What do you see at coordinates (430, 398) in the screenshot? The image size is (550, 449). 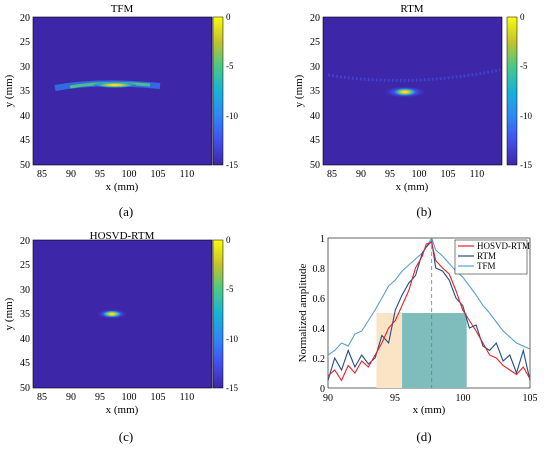 I see `panel-d-xticks: 90 95 100 105` at bounding box center [430, 398].